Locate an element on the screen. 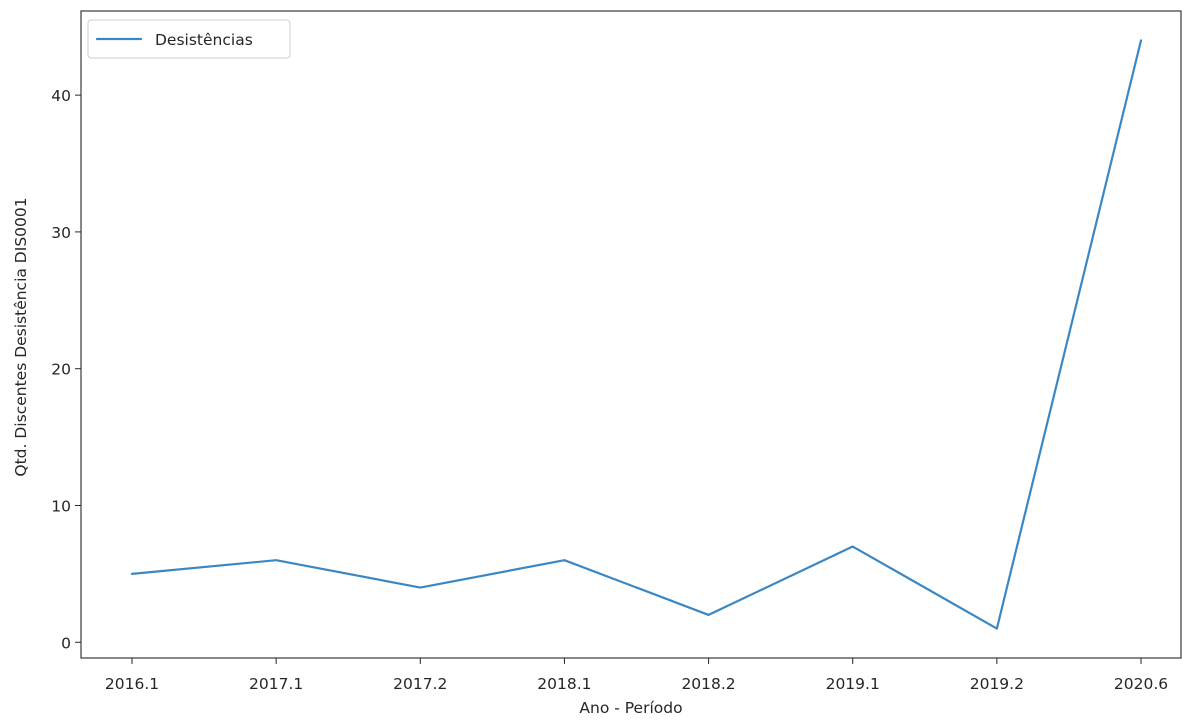 The image size is (1183, 722). x-tick-label: 2020.6 is located at coordinates (1141, 684).